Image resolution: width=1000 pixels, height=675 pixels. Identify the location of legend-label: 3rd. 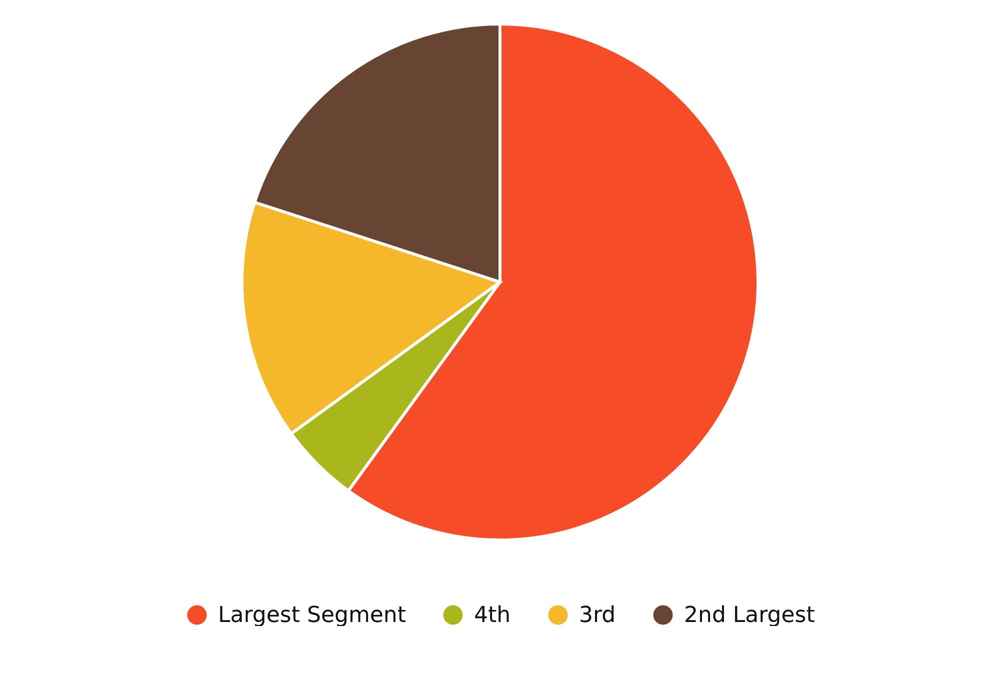
(597, 615).